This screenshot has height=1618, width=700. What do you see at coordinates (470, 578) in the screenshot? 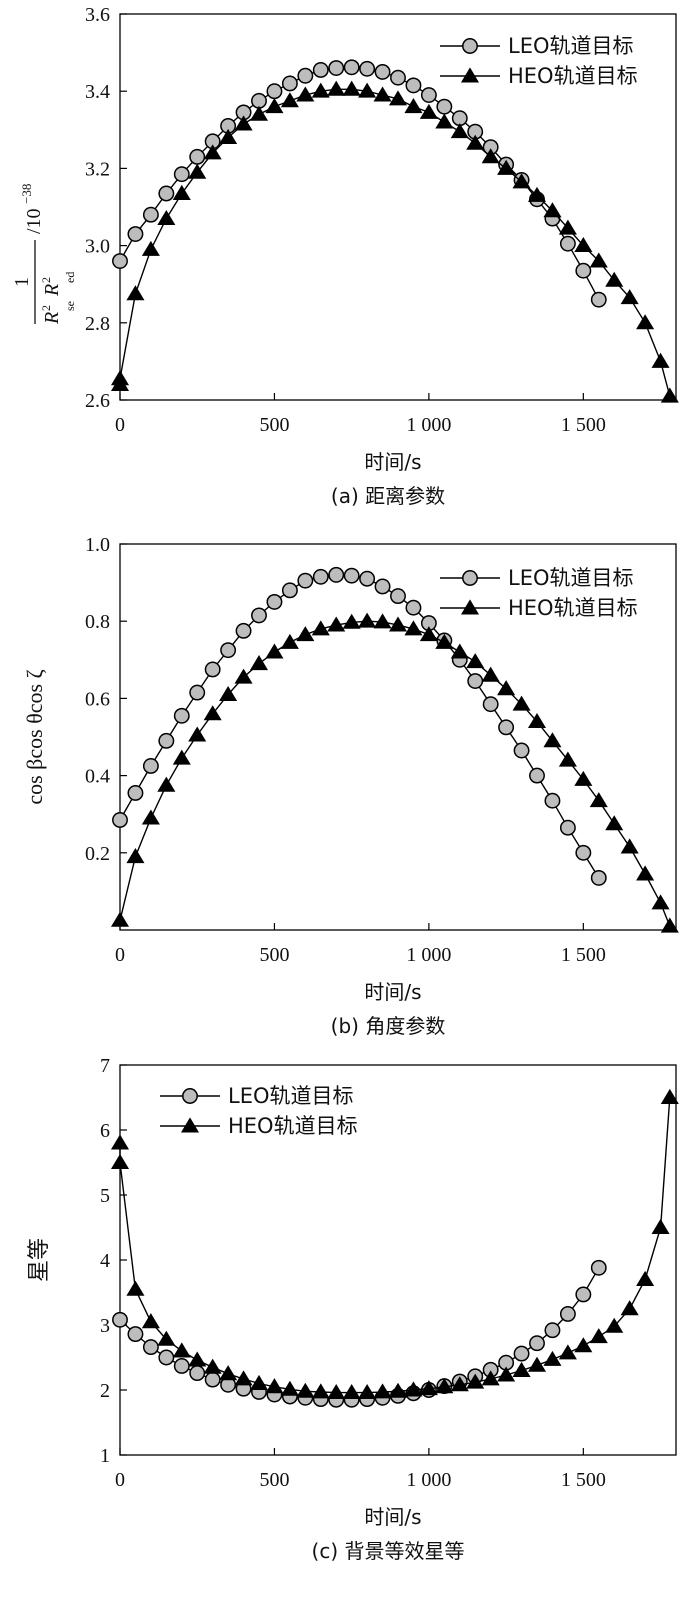
I see `legend-marker-circle` at bounding box center [470, 578].